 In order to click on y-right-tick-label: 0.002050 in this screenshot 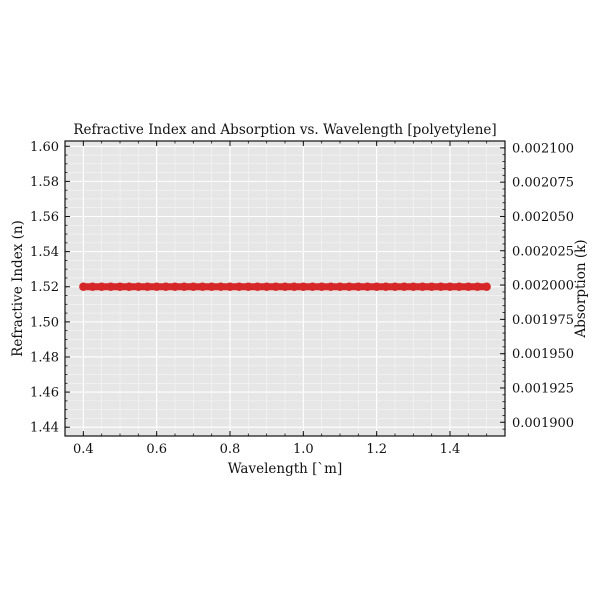, I will do `click(543, 217)`.